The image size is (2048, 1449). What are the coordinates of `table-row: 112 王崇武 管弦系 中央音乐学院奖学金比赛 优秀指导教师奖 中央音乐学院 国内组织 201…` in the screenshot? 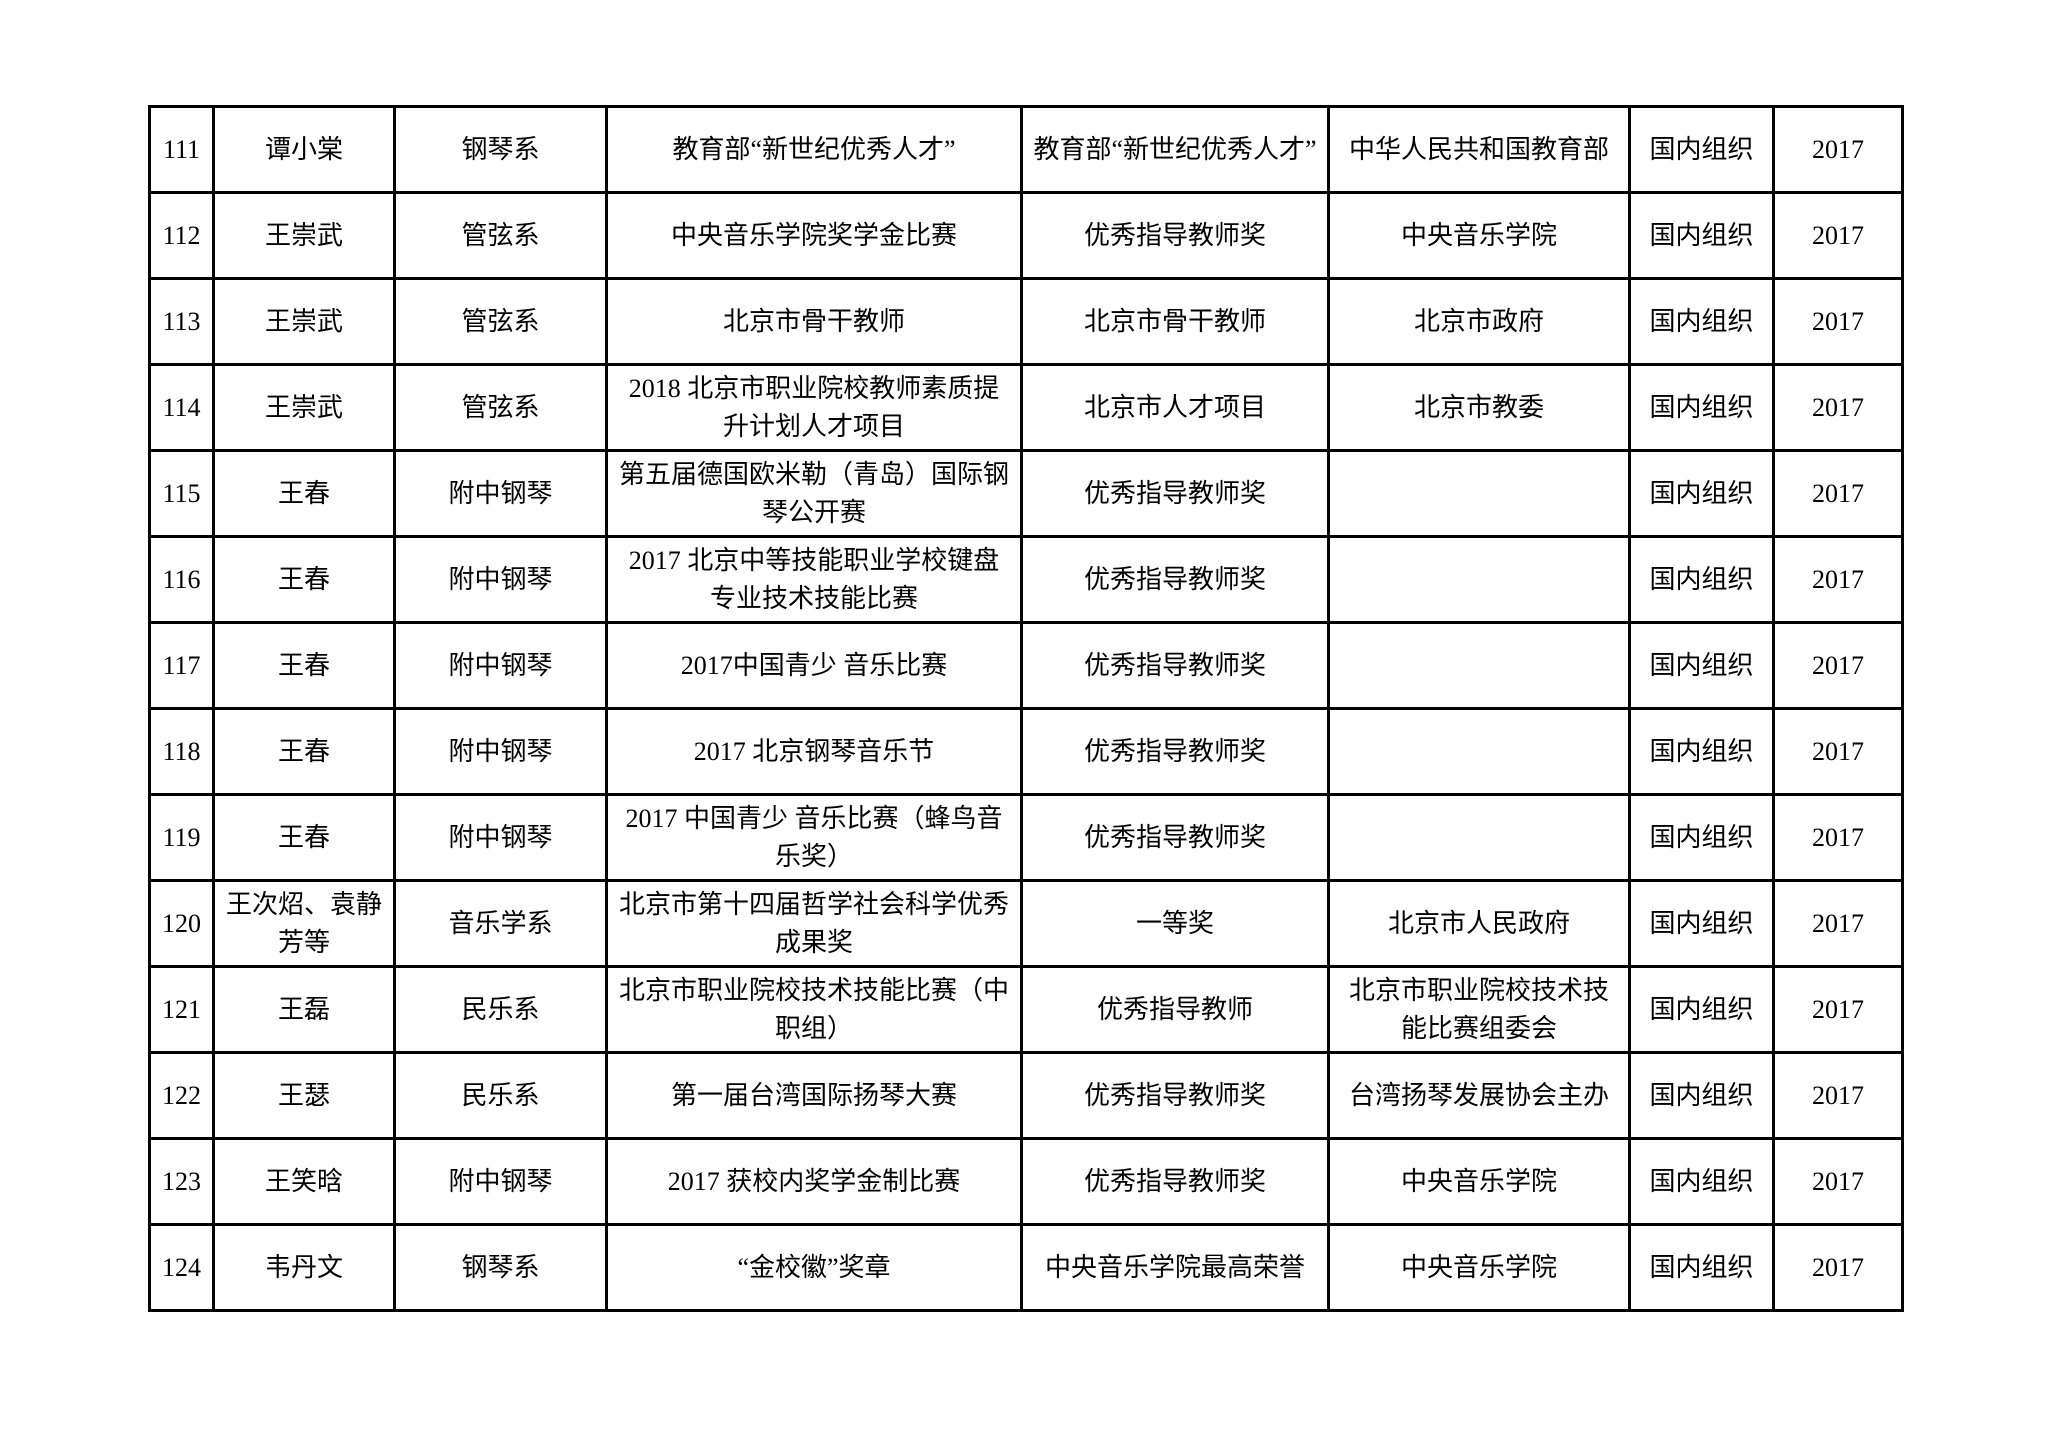 It's located at (1026, 235).